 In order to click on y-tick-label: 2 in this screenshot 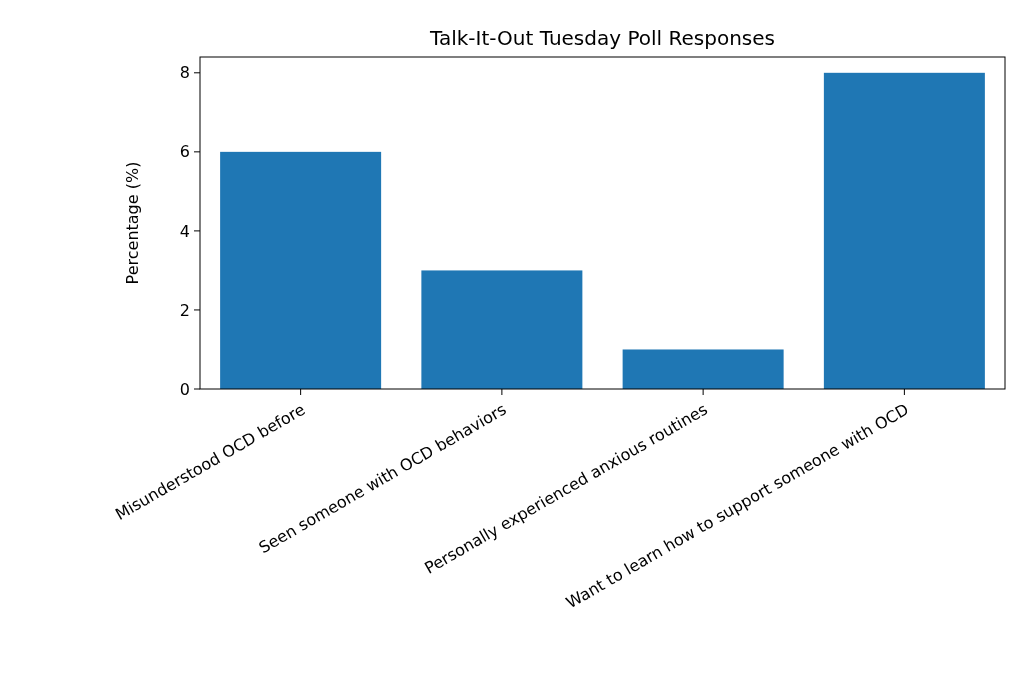, I will do `click(184, 310)`.